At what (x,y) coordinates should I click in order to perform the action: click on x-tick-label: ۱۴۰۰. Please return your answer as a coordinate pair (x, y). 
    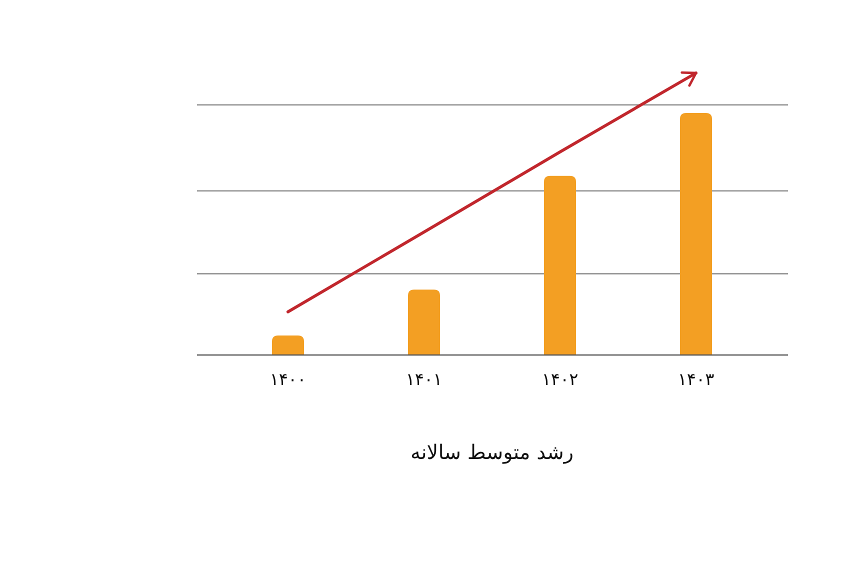
    Looking at the image, I should click on (288, 380).